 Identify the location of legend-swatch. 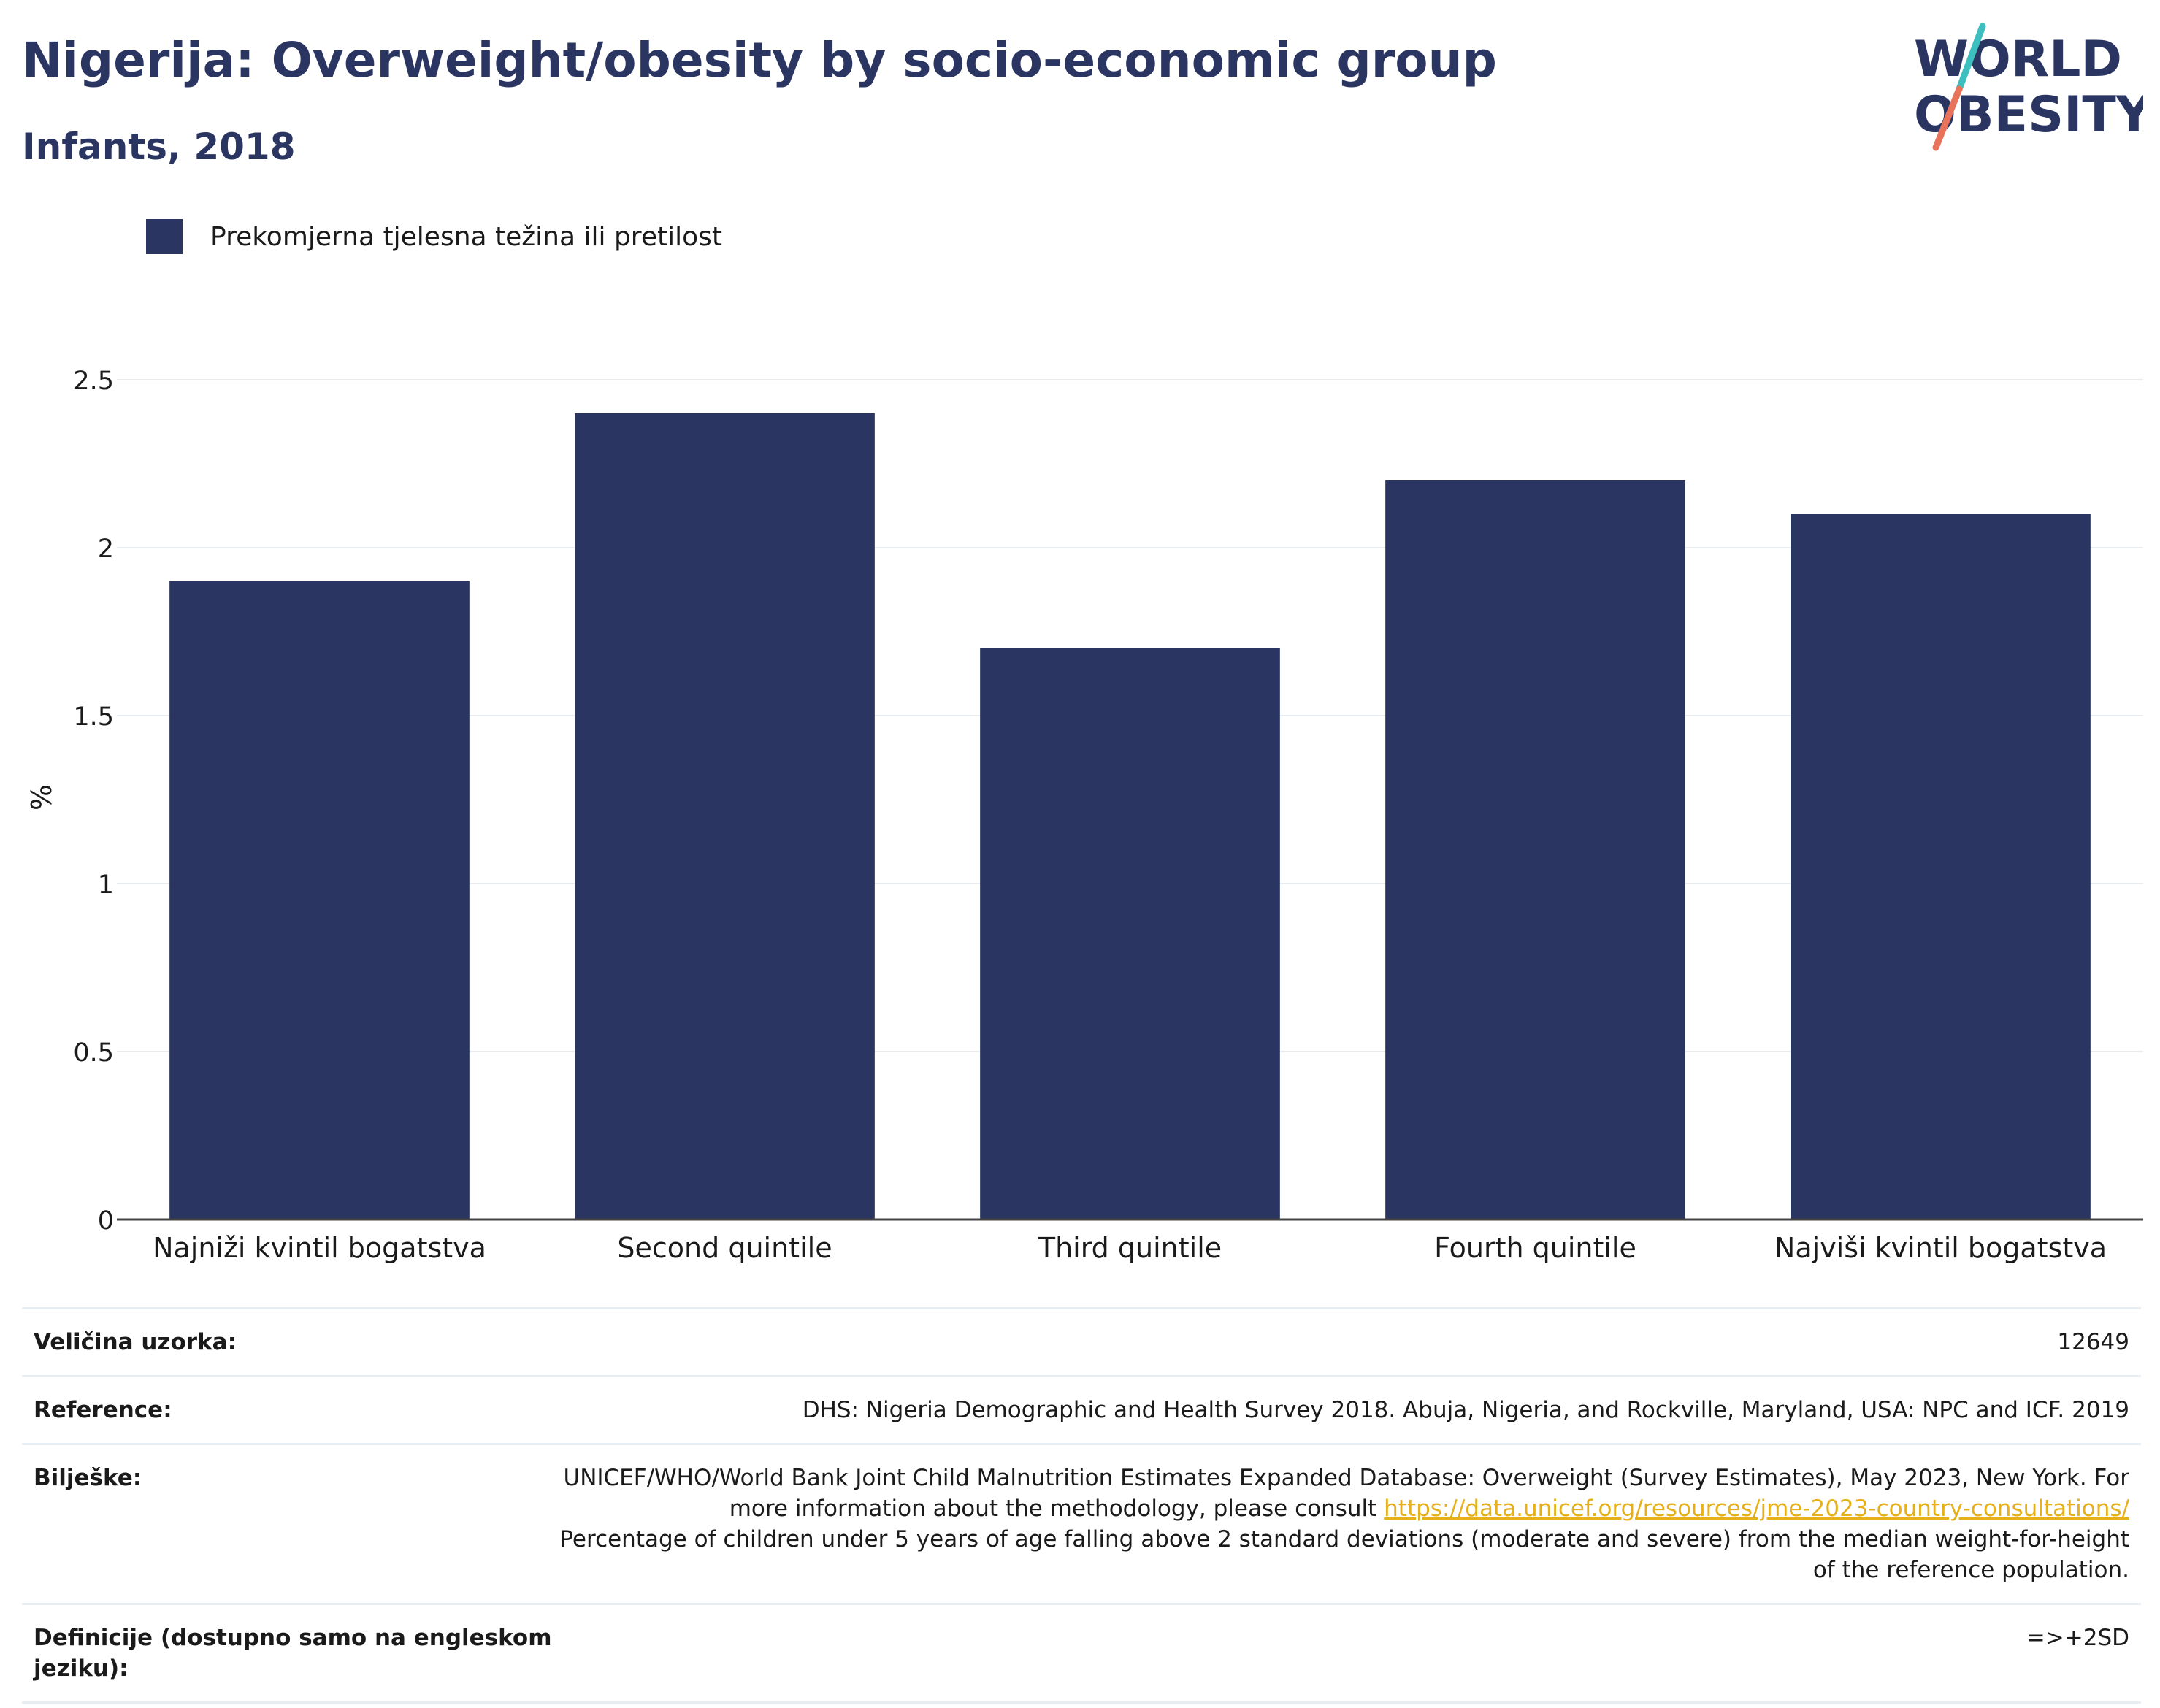
(164, 236).